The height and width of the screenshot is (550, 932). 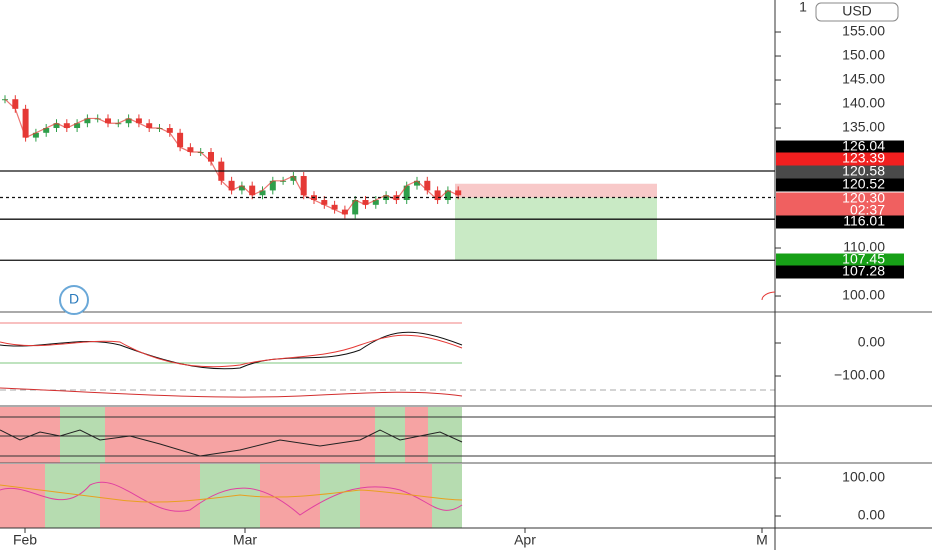 What do you see at coordinates (863, 103) in the screenshot?
I see `y-tick-label: 140.00` at bounding box center [863, 103].